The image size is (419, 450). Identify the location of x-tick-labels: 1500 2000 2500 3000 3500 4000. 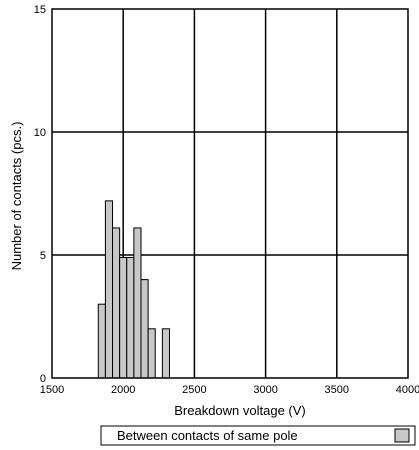
(229, 390).